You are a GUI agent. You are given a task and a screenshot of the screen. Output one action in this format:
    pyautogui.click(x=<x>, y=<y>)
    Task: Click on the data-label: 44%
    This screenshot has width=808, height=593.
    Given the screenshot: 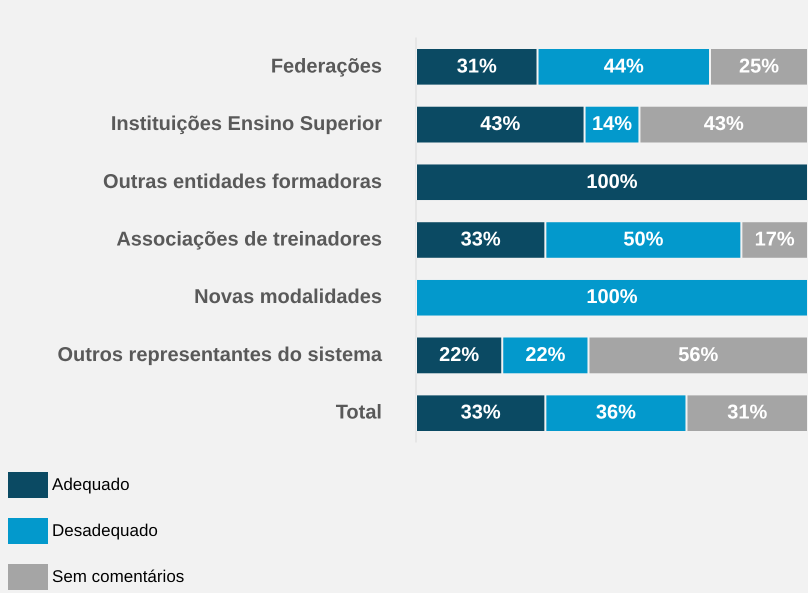 What is the action you would take?
    pyautogui.click(x=624, y=66)
    